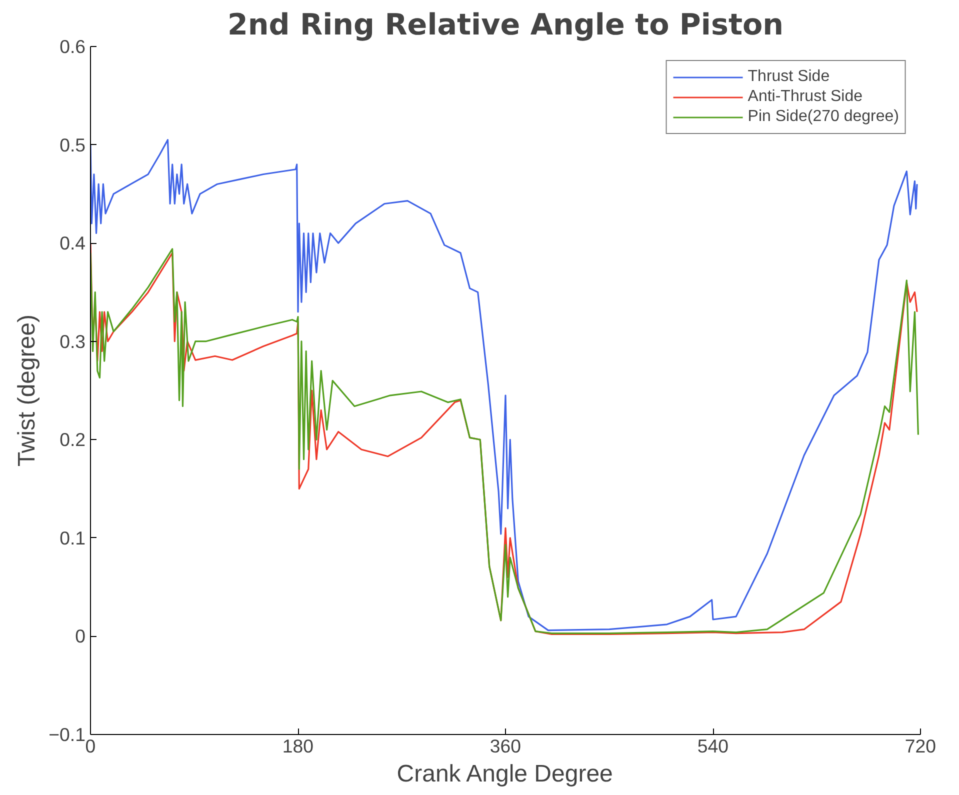 This screenshot has width=959, height=795. I want to click on x-axis-title: Crank Angle Degree, so click(504, 774).